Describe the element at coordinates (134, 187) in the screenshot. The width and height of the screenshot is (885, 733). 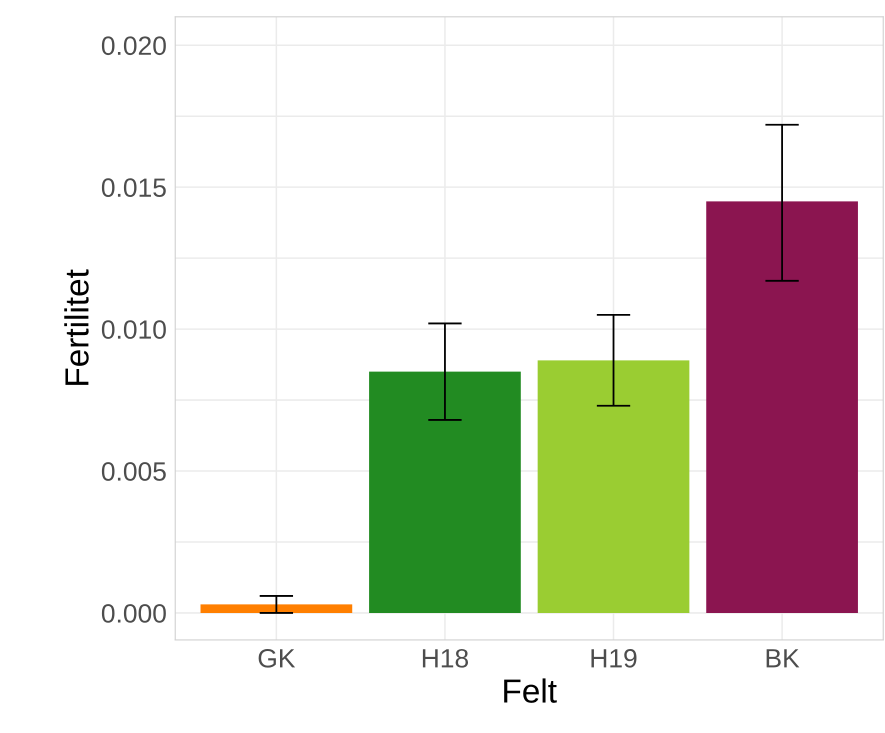
I see `y-tick-label: 0.015` at that location.